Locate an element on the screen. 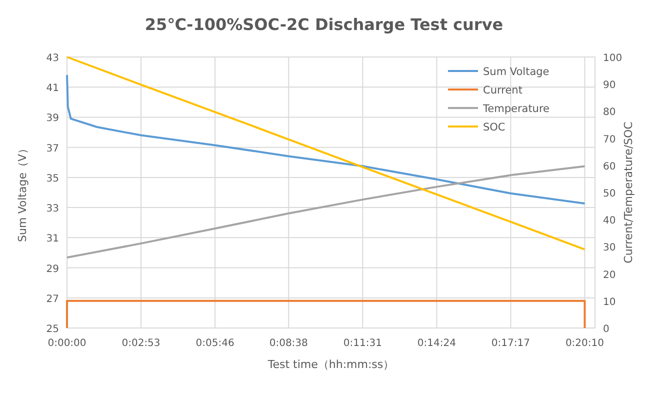 The width and height of the screenshot is (648, 399). y2-axis-title: Current/Temperature/SOC is located at coordinates (628, 192).